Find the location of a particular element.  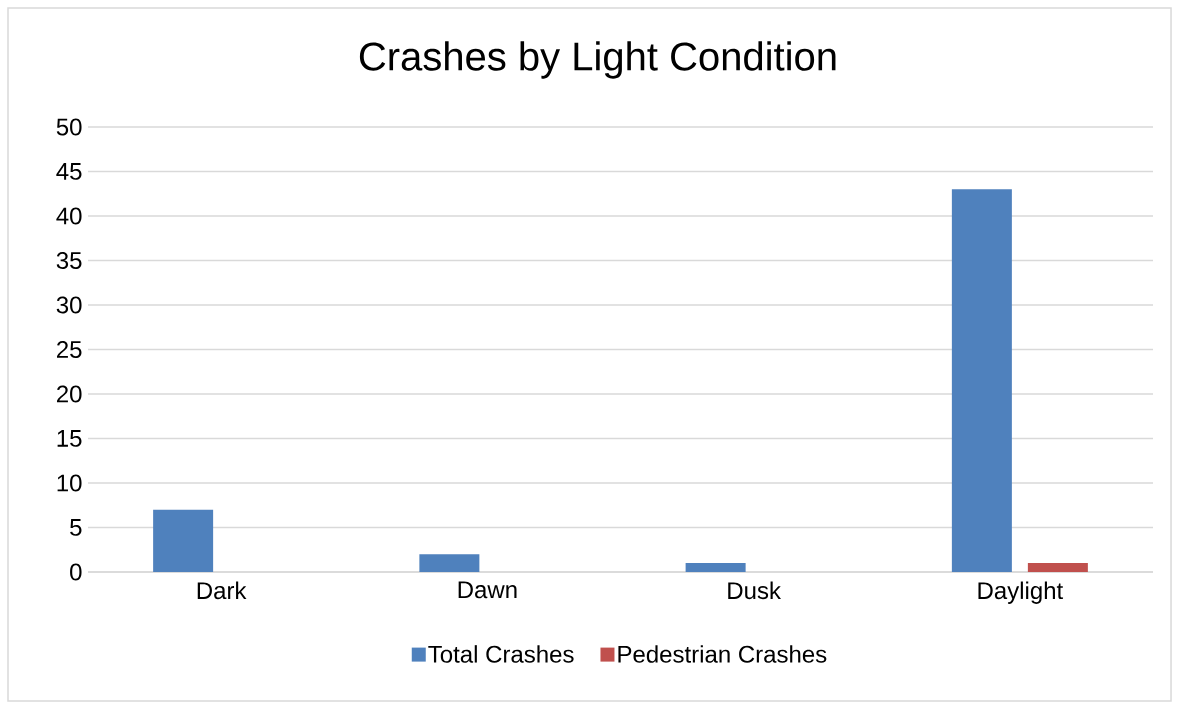

y-tick-label: 10 is located at coordinates (69, 483).